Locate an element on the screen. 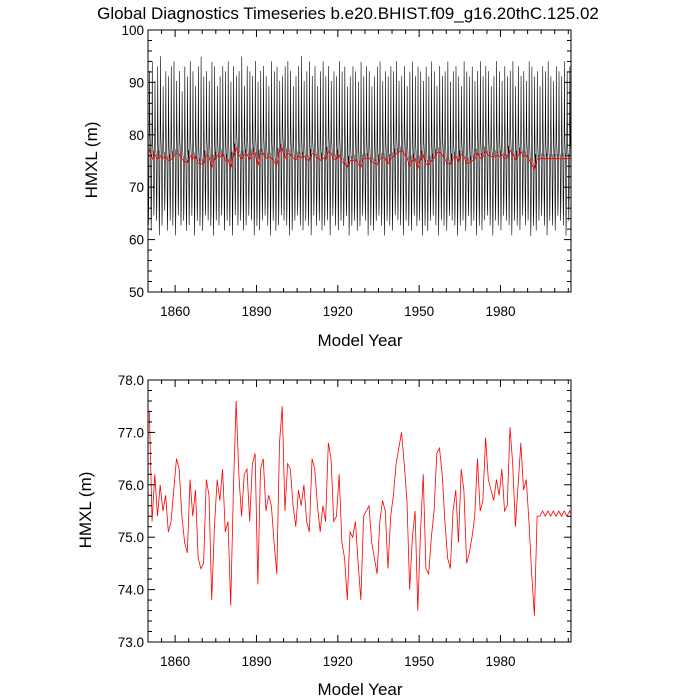 This screenshot has height=700, width=700. y-tick-label: 80 is located at coordinates (136, 135).